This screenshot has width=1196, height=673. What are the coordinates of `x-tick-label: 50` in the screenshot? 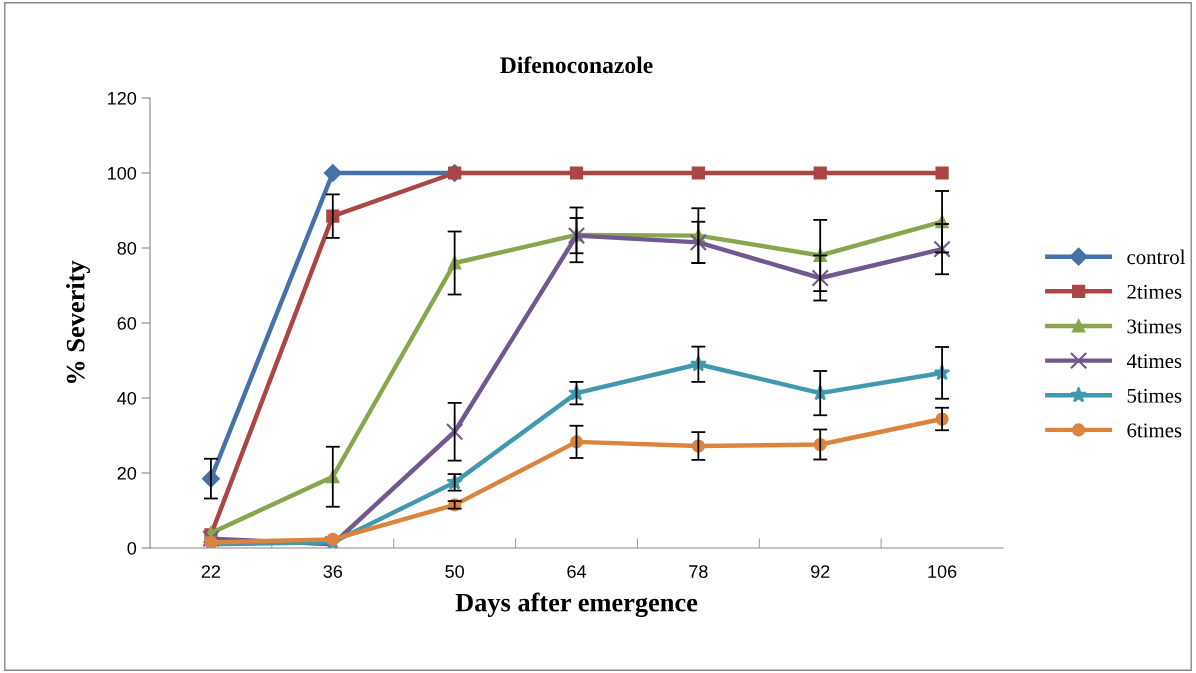 It's located at (454, 571).